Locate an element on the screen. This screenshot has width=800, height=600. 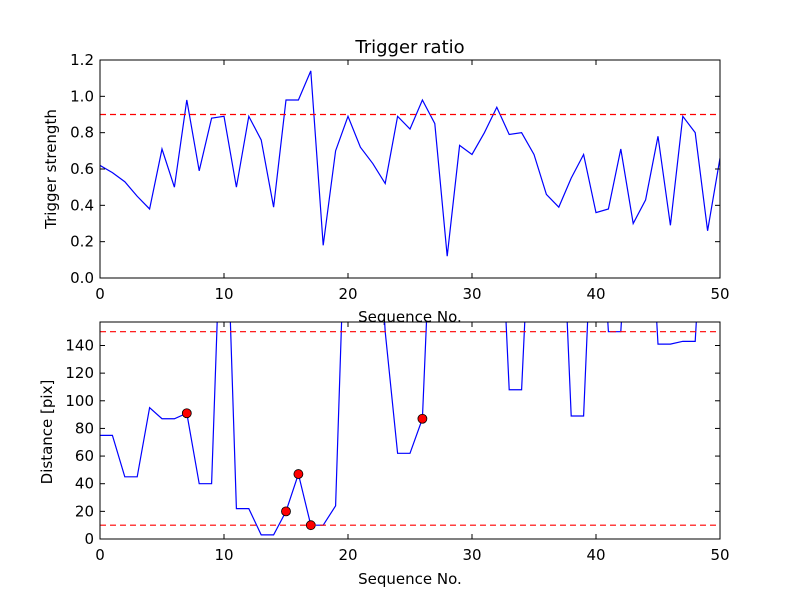
y-tick-label: 100 is located at coordinates (79, 401).